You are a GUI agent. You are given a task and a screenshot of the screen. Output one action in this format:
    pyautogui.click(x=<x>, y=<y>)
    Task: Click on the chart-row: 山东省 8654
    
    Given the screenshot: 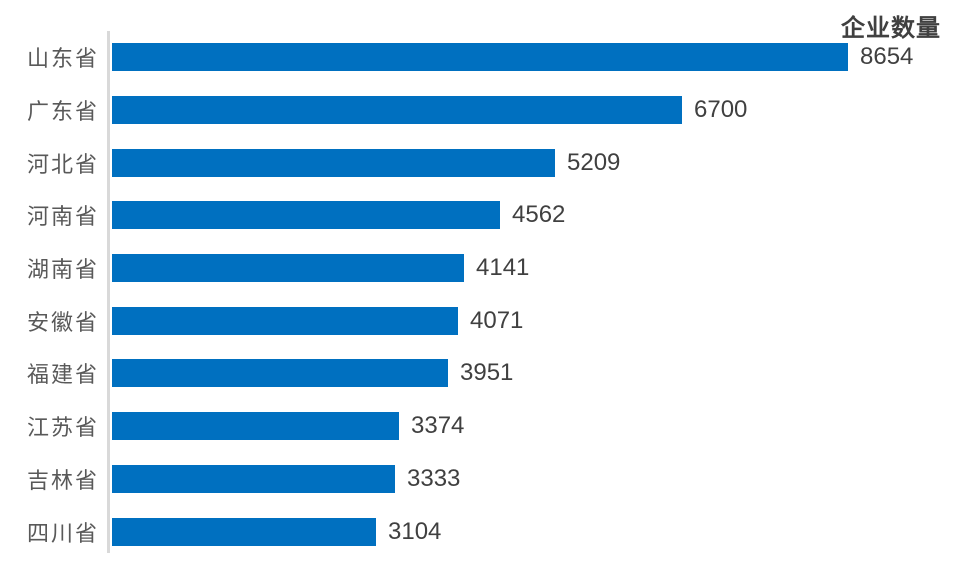 What is the action you would take?
    pyautogui.click(x=479, y=57)
    